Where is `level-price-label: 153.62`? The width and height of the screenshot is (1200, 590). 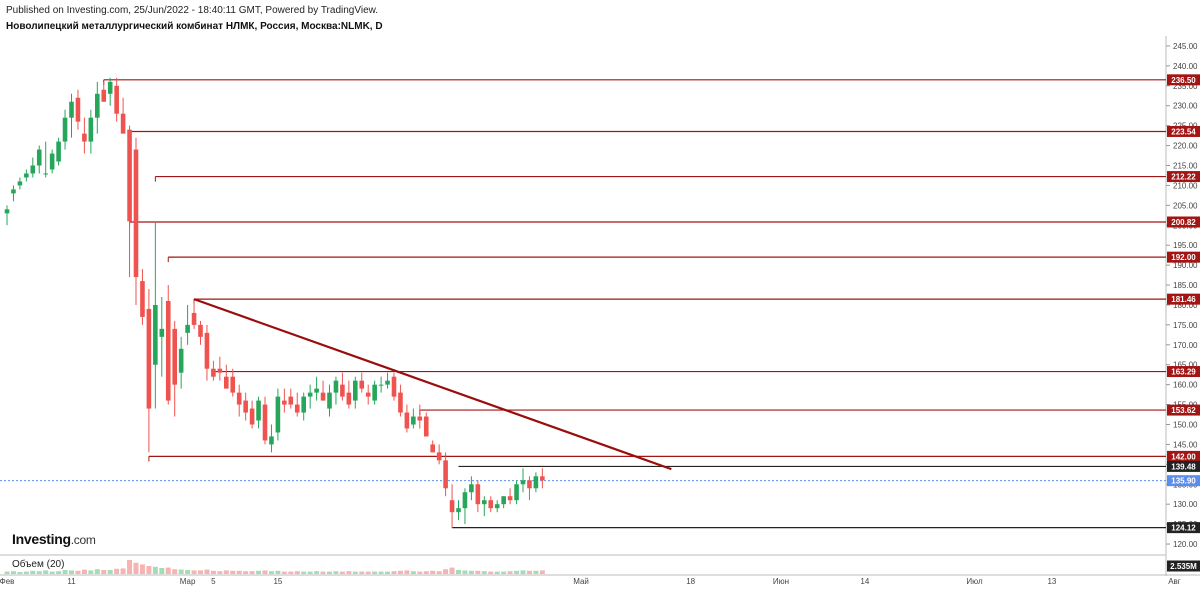 level-price-label: 153.62 is located at coordinates (1183, 410).